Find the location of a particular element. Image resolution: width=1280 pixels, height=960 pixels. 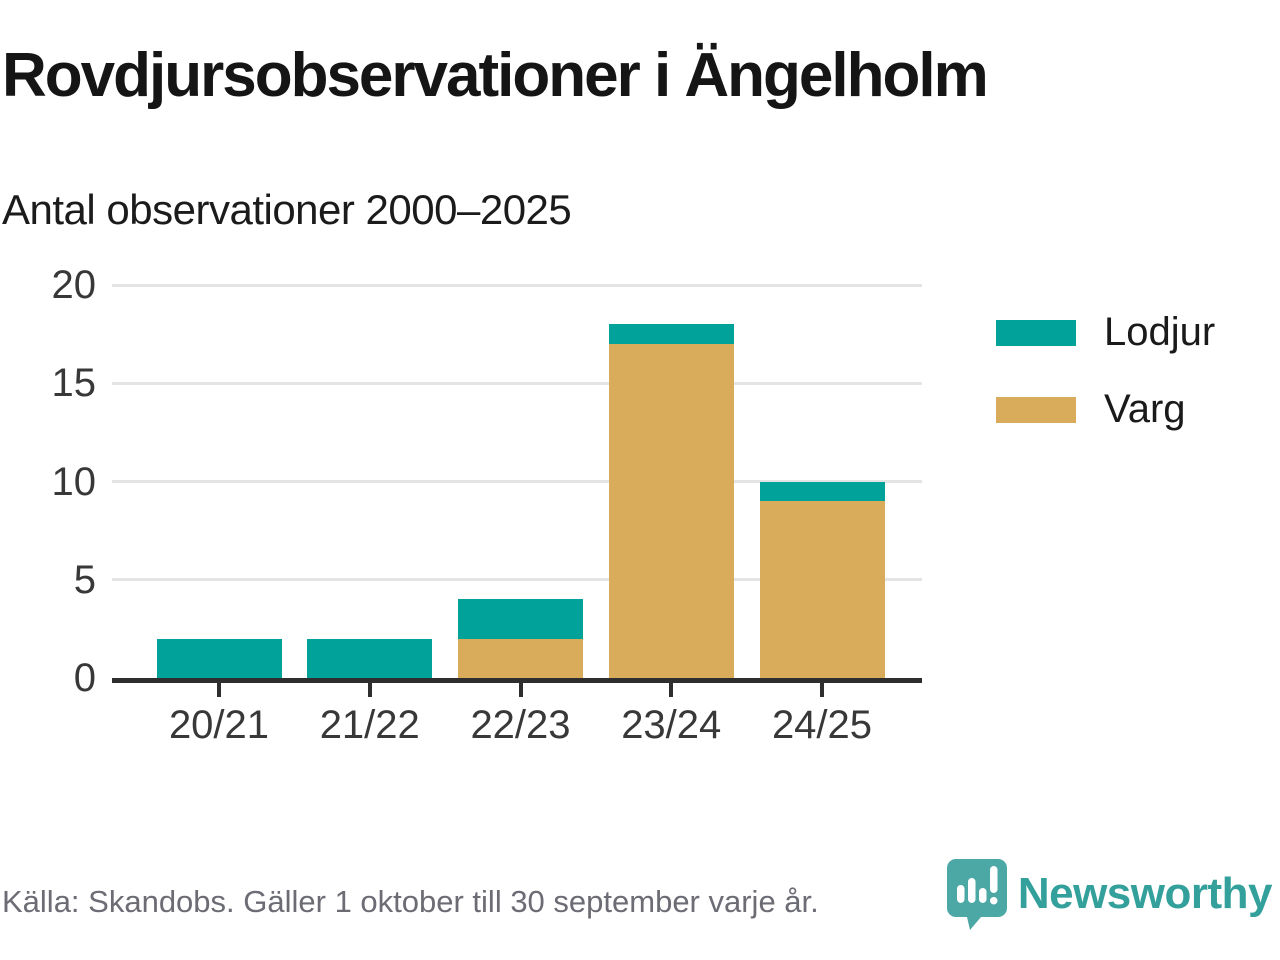

x-tick-label: 21/22 is located at coordinates (369, 725).